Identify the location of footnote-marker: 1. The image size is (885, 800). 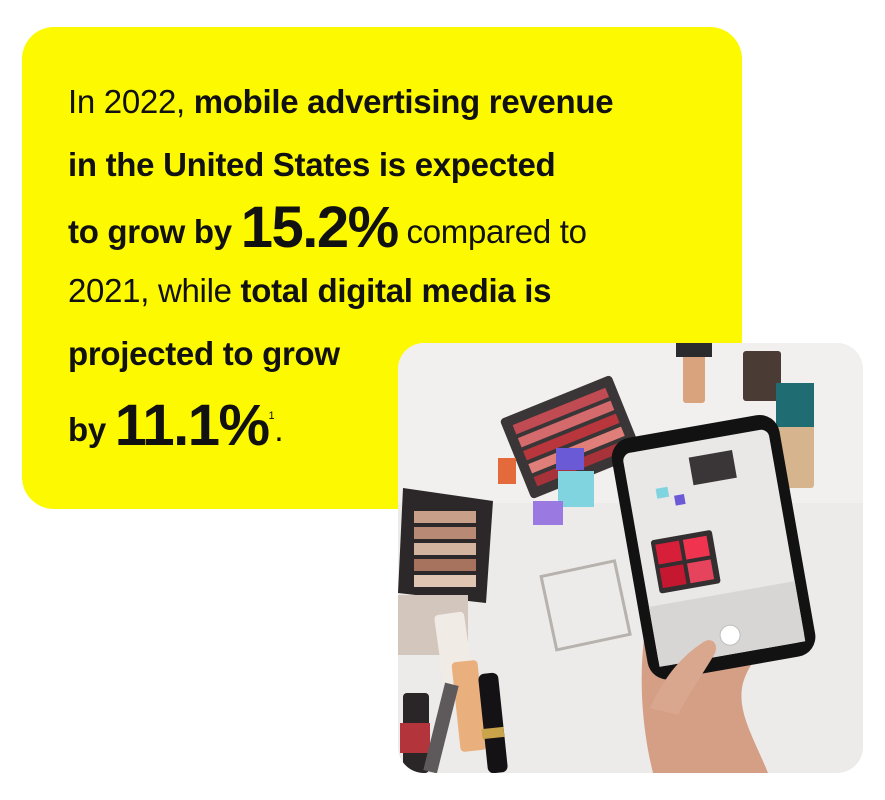
(271, 416).